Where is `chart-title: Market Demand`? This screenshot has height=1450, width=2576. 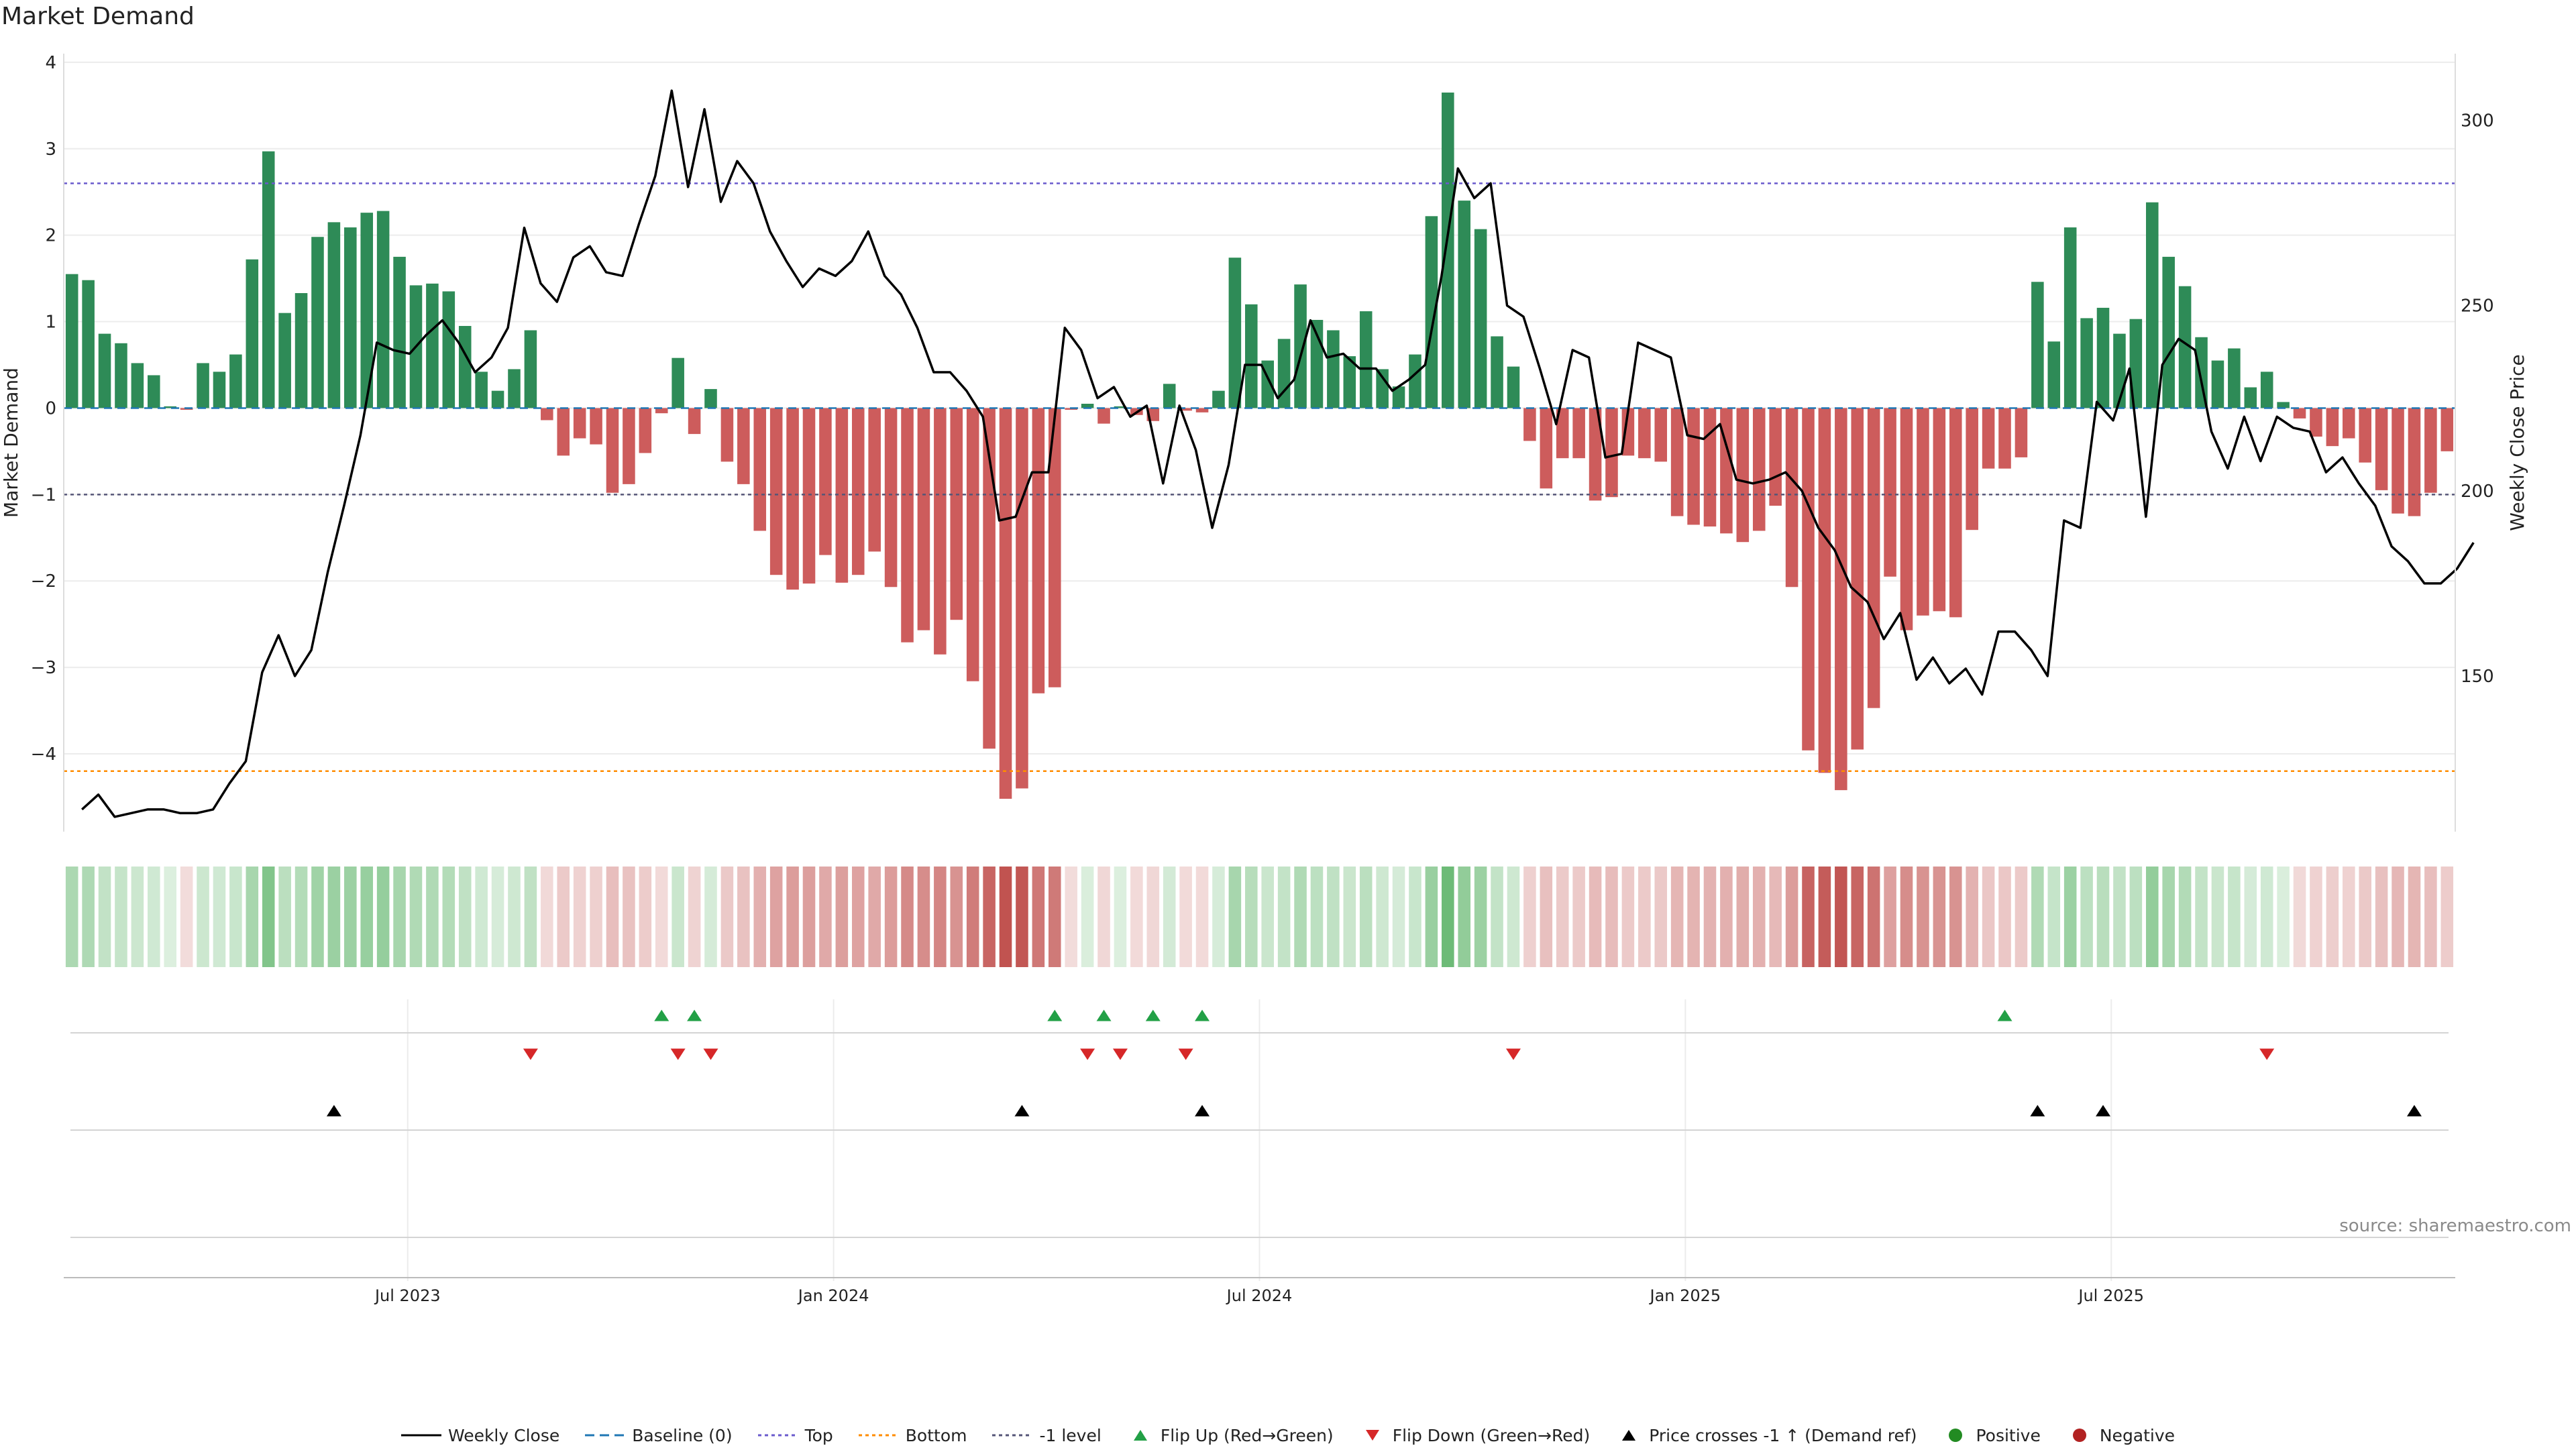 chart-title: Market Demand is located at coordinates (98, 16).